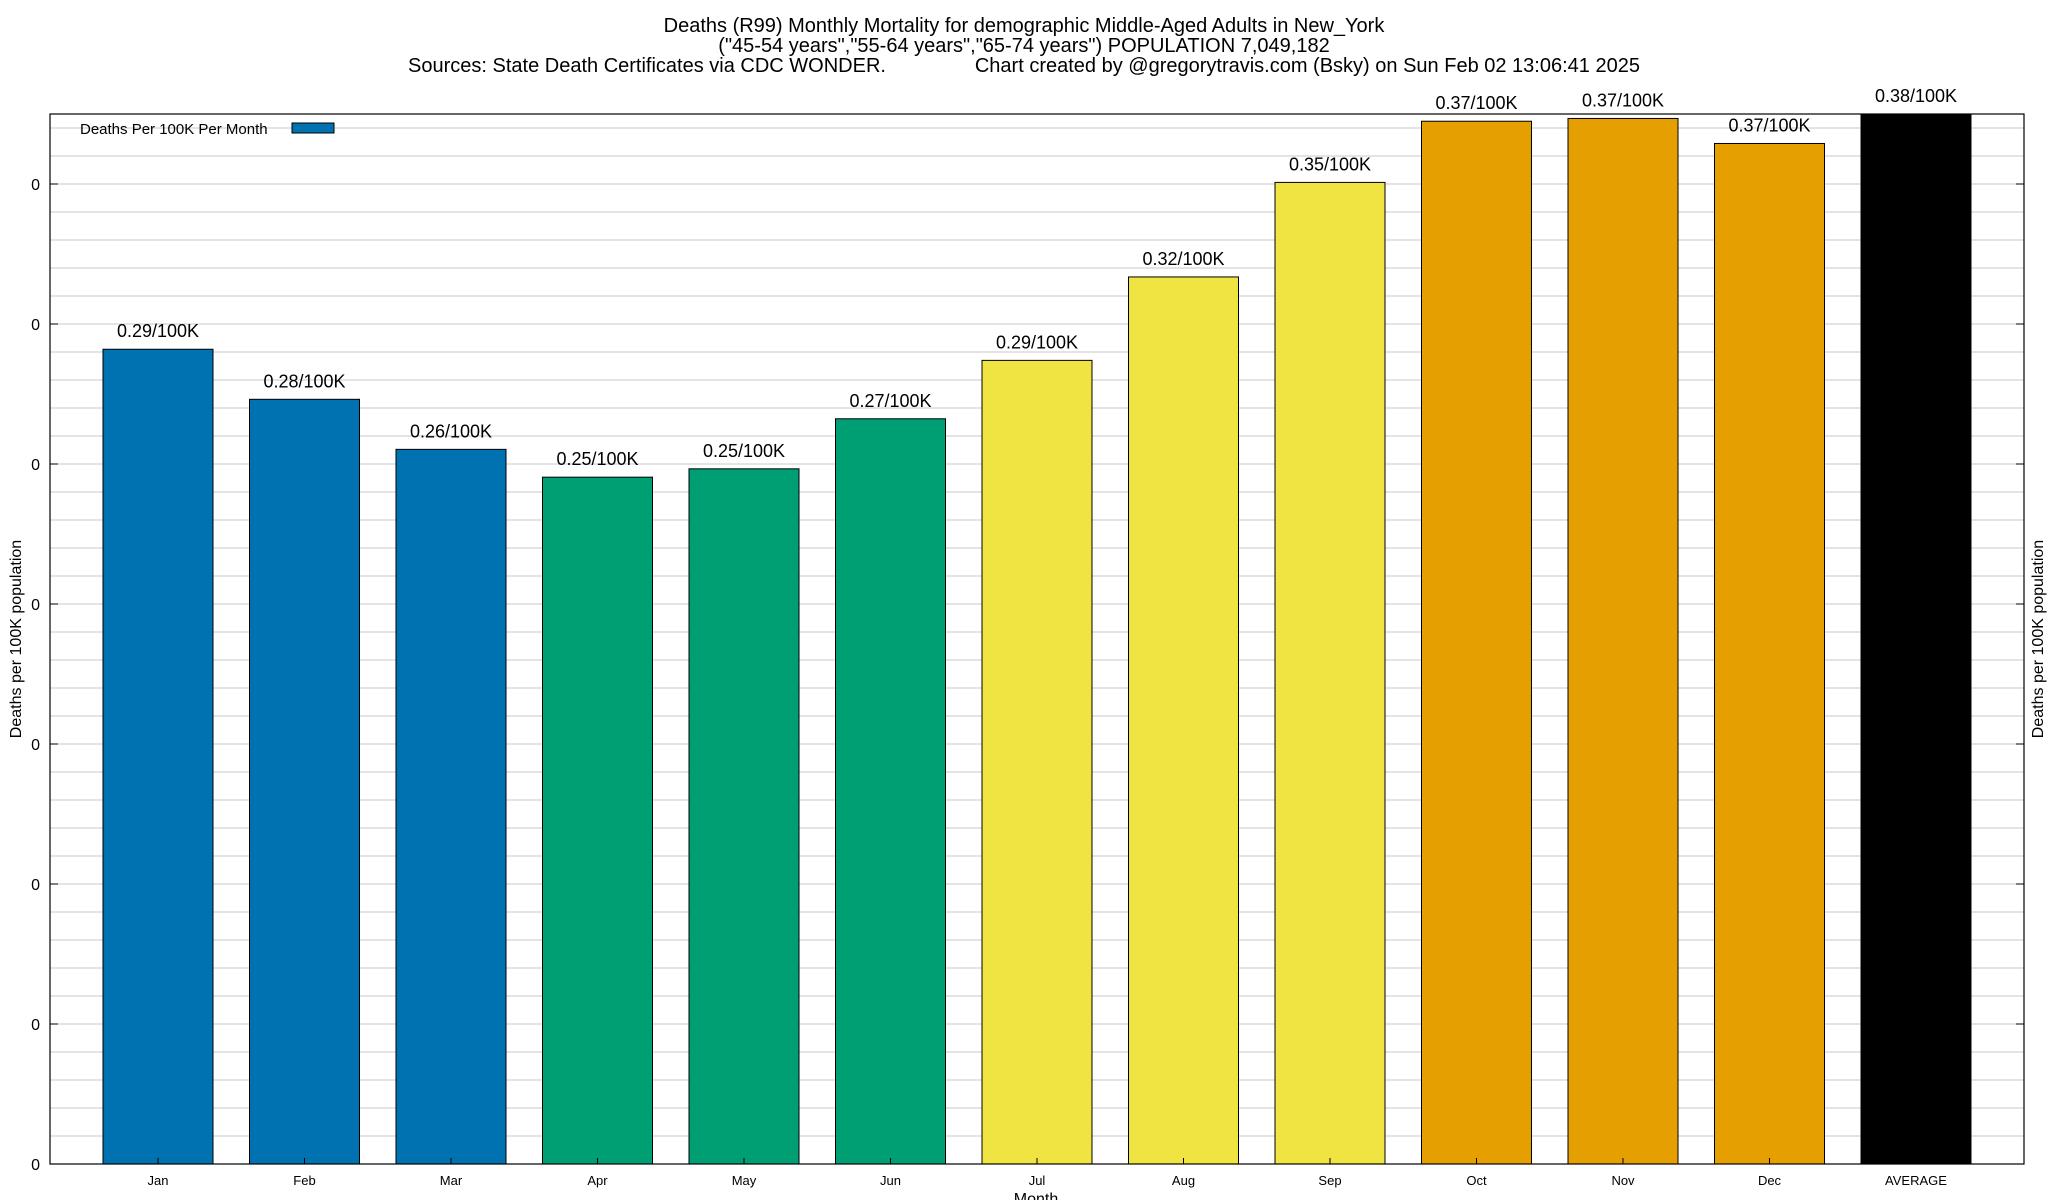 This screenshot has width=2048, height=1200. Describe the element at coordinates (451, 1180) in the screenshot. I see `x-tick-label: Mar` at that location.